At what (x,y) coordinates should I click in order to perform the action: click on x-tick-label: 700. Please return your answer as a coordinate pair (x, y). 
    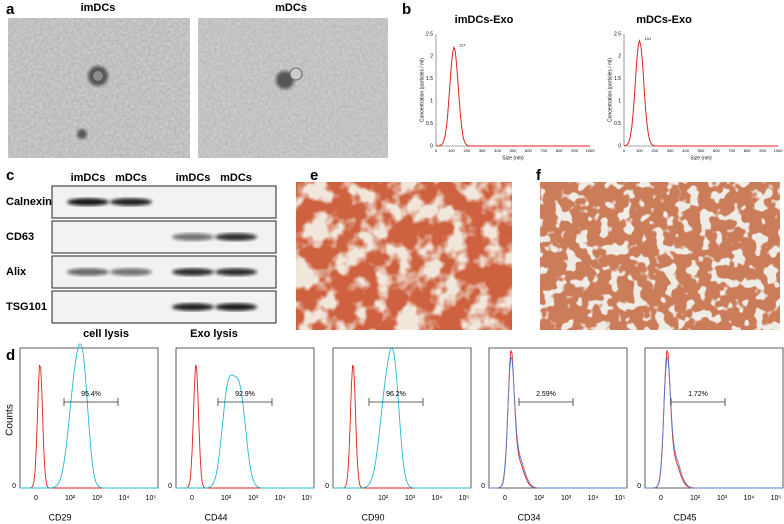
    Looking at the image, I should click on (731, 150).